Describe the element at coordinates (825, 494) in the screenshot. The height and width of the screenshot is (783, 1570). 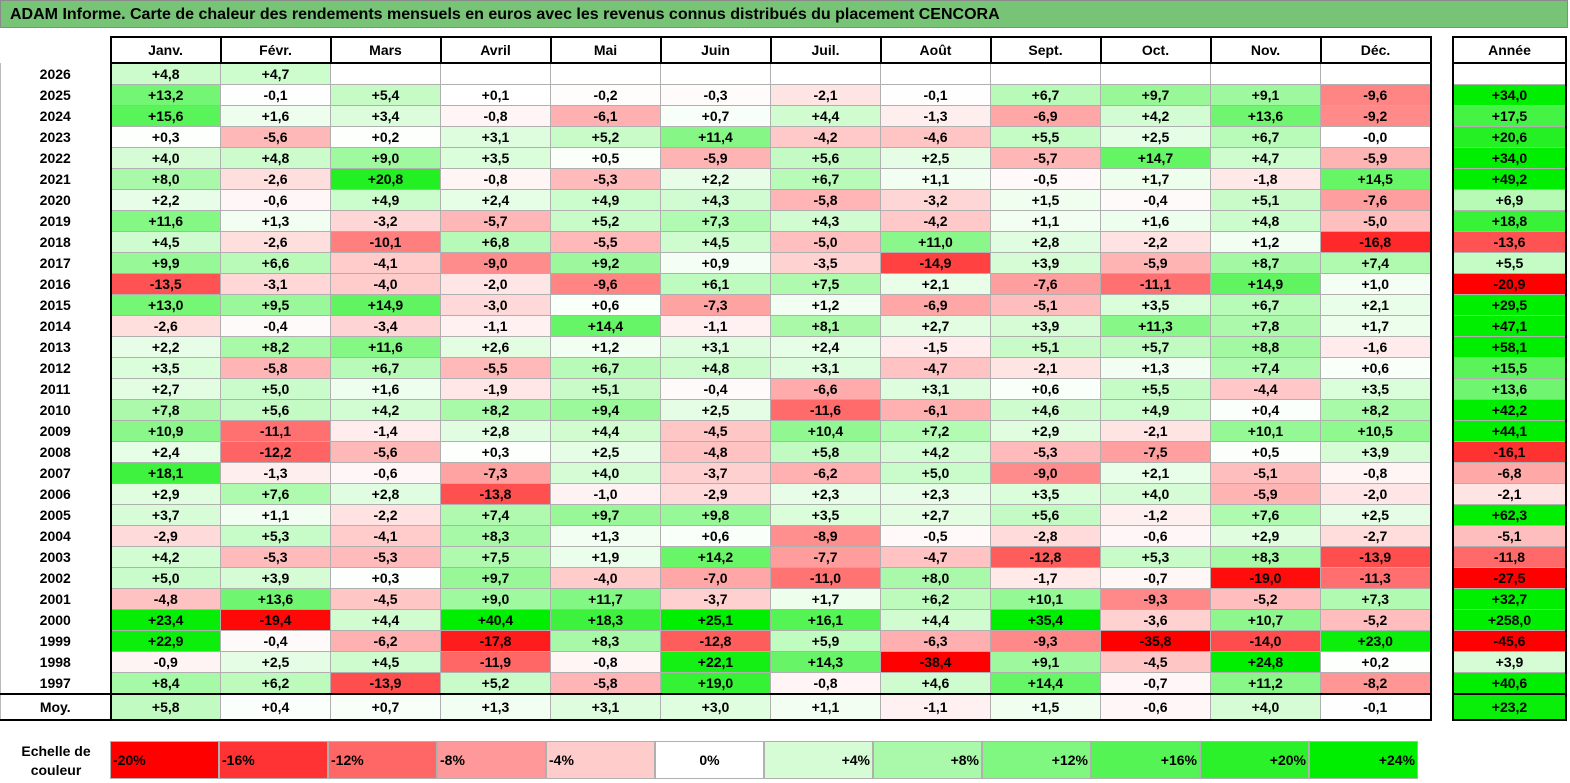
I see `heatmap-cell: +2,3` at that location.